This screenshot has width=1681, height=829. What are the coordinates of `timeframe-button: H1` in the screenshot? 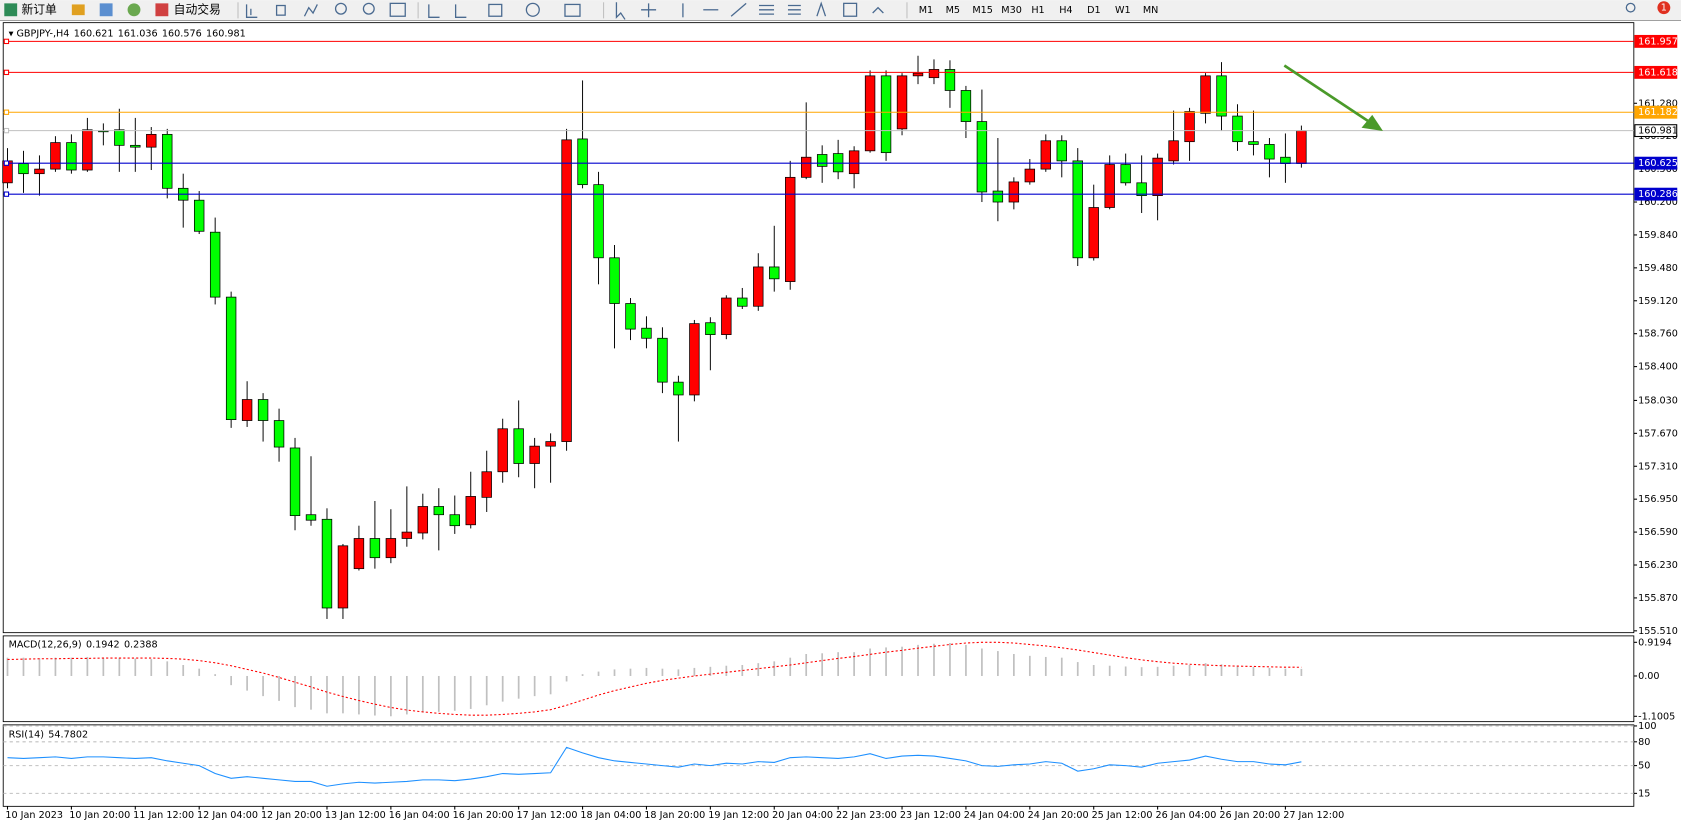 It's located at (1037, 10).